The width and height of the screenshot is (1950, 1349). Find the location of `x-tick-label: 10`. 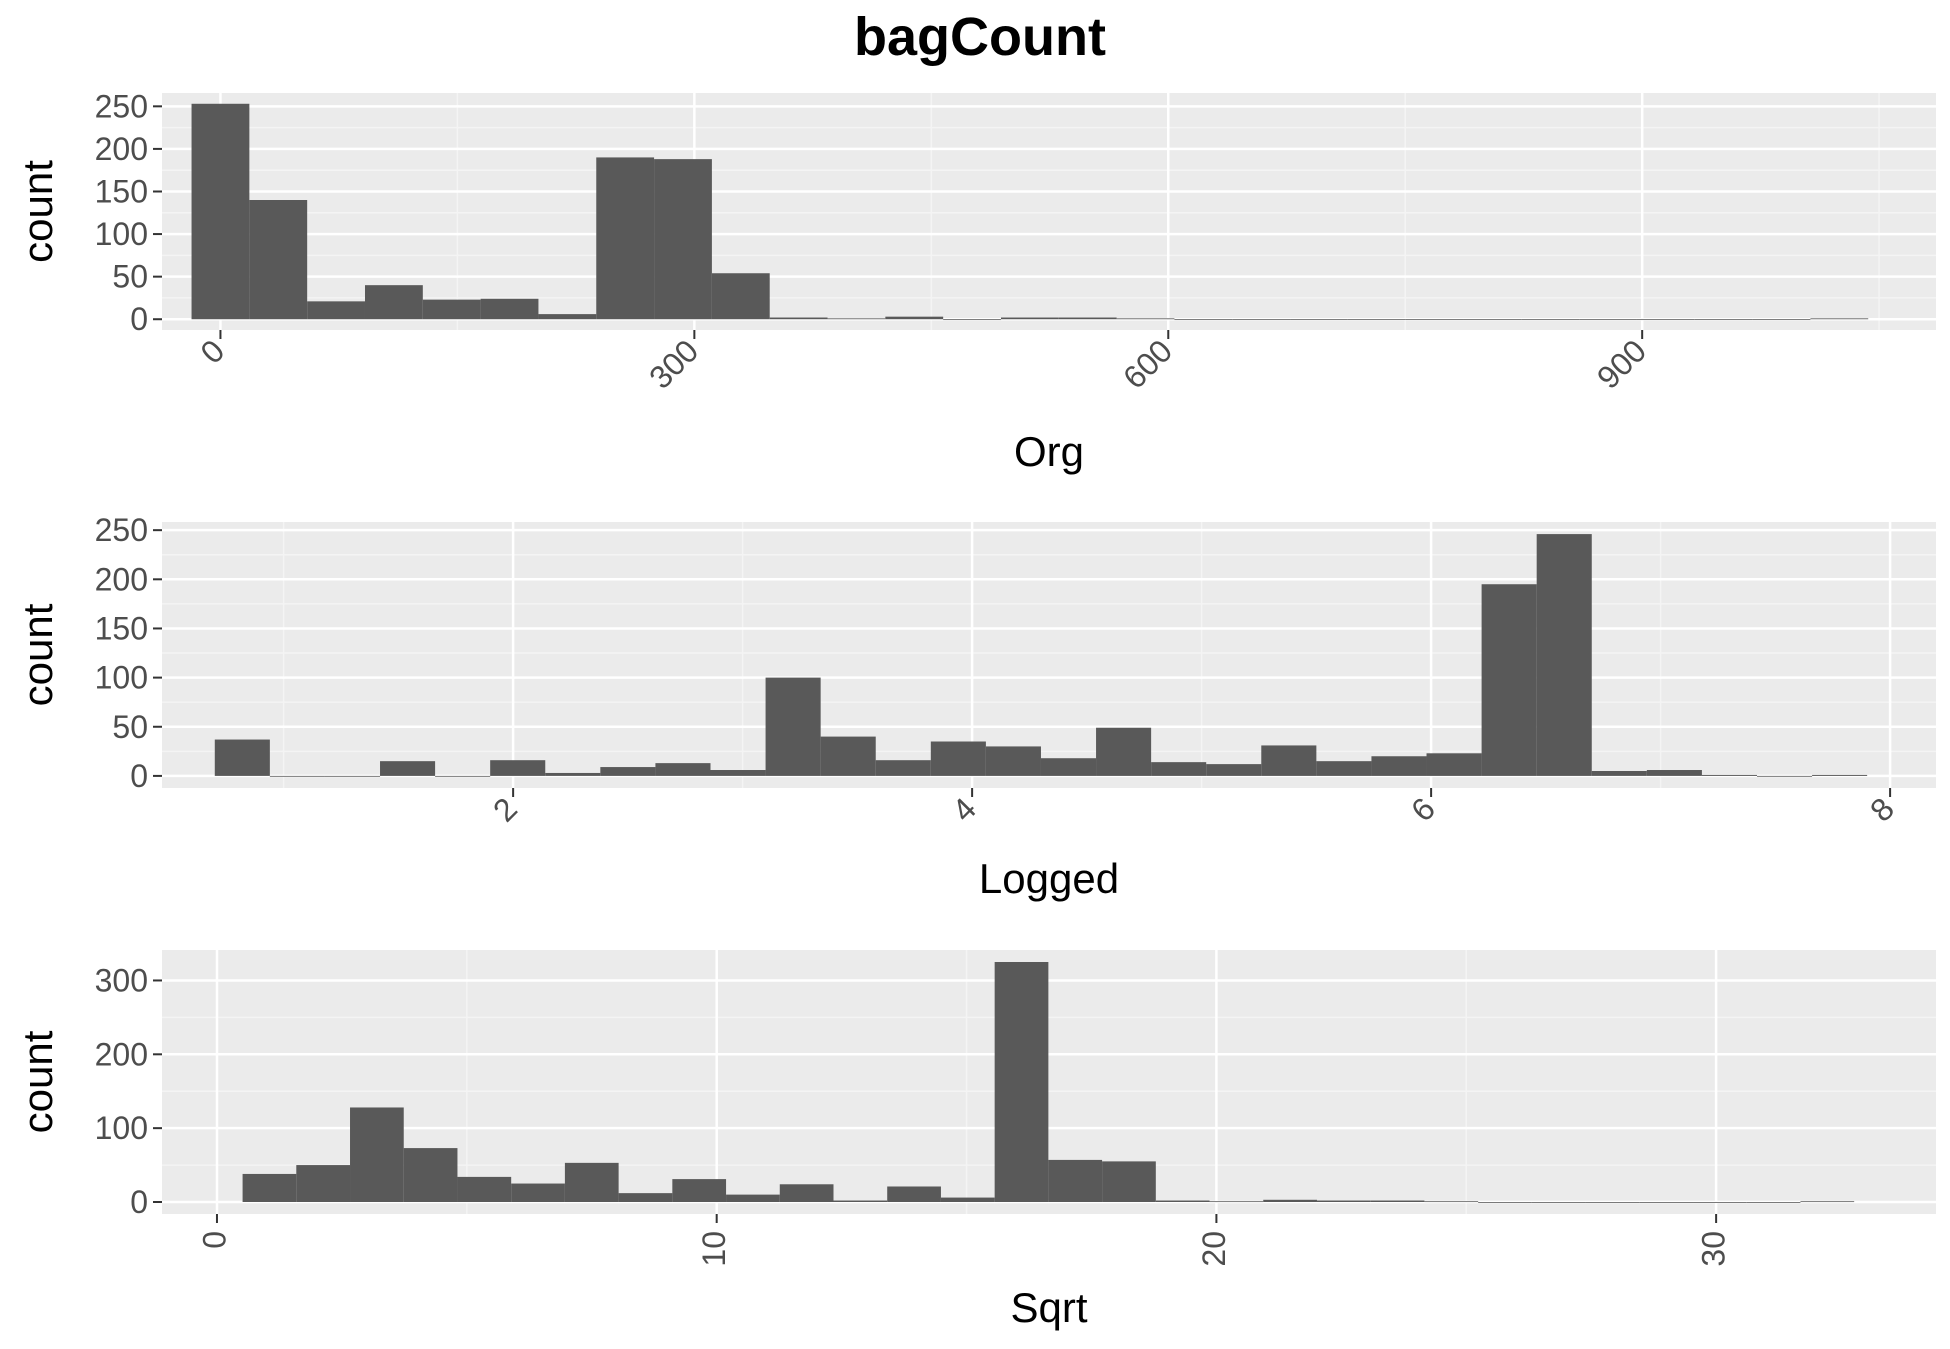

x-tick-label: 10 is located at coordinates (714, 1249).